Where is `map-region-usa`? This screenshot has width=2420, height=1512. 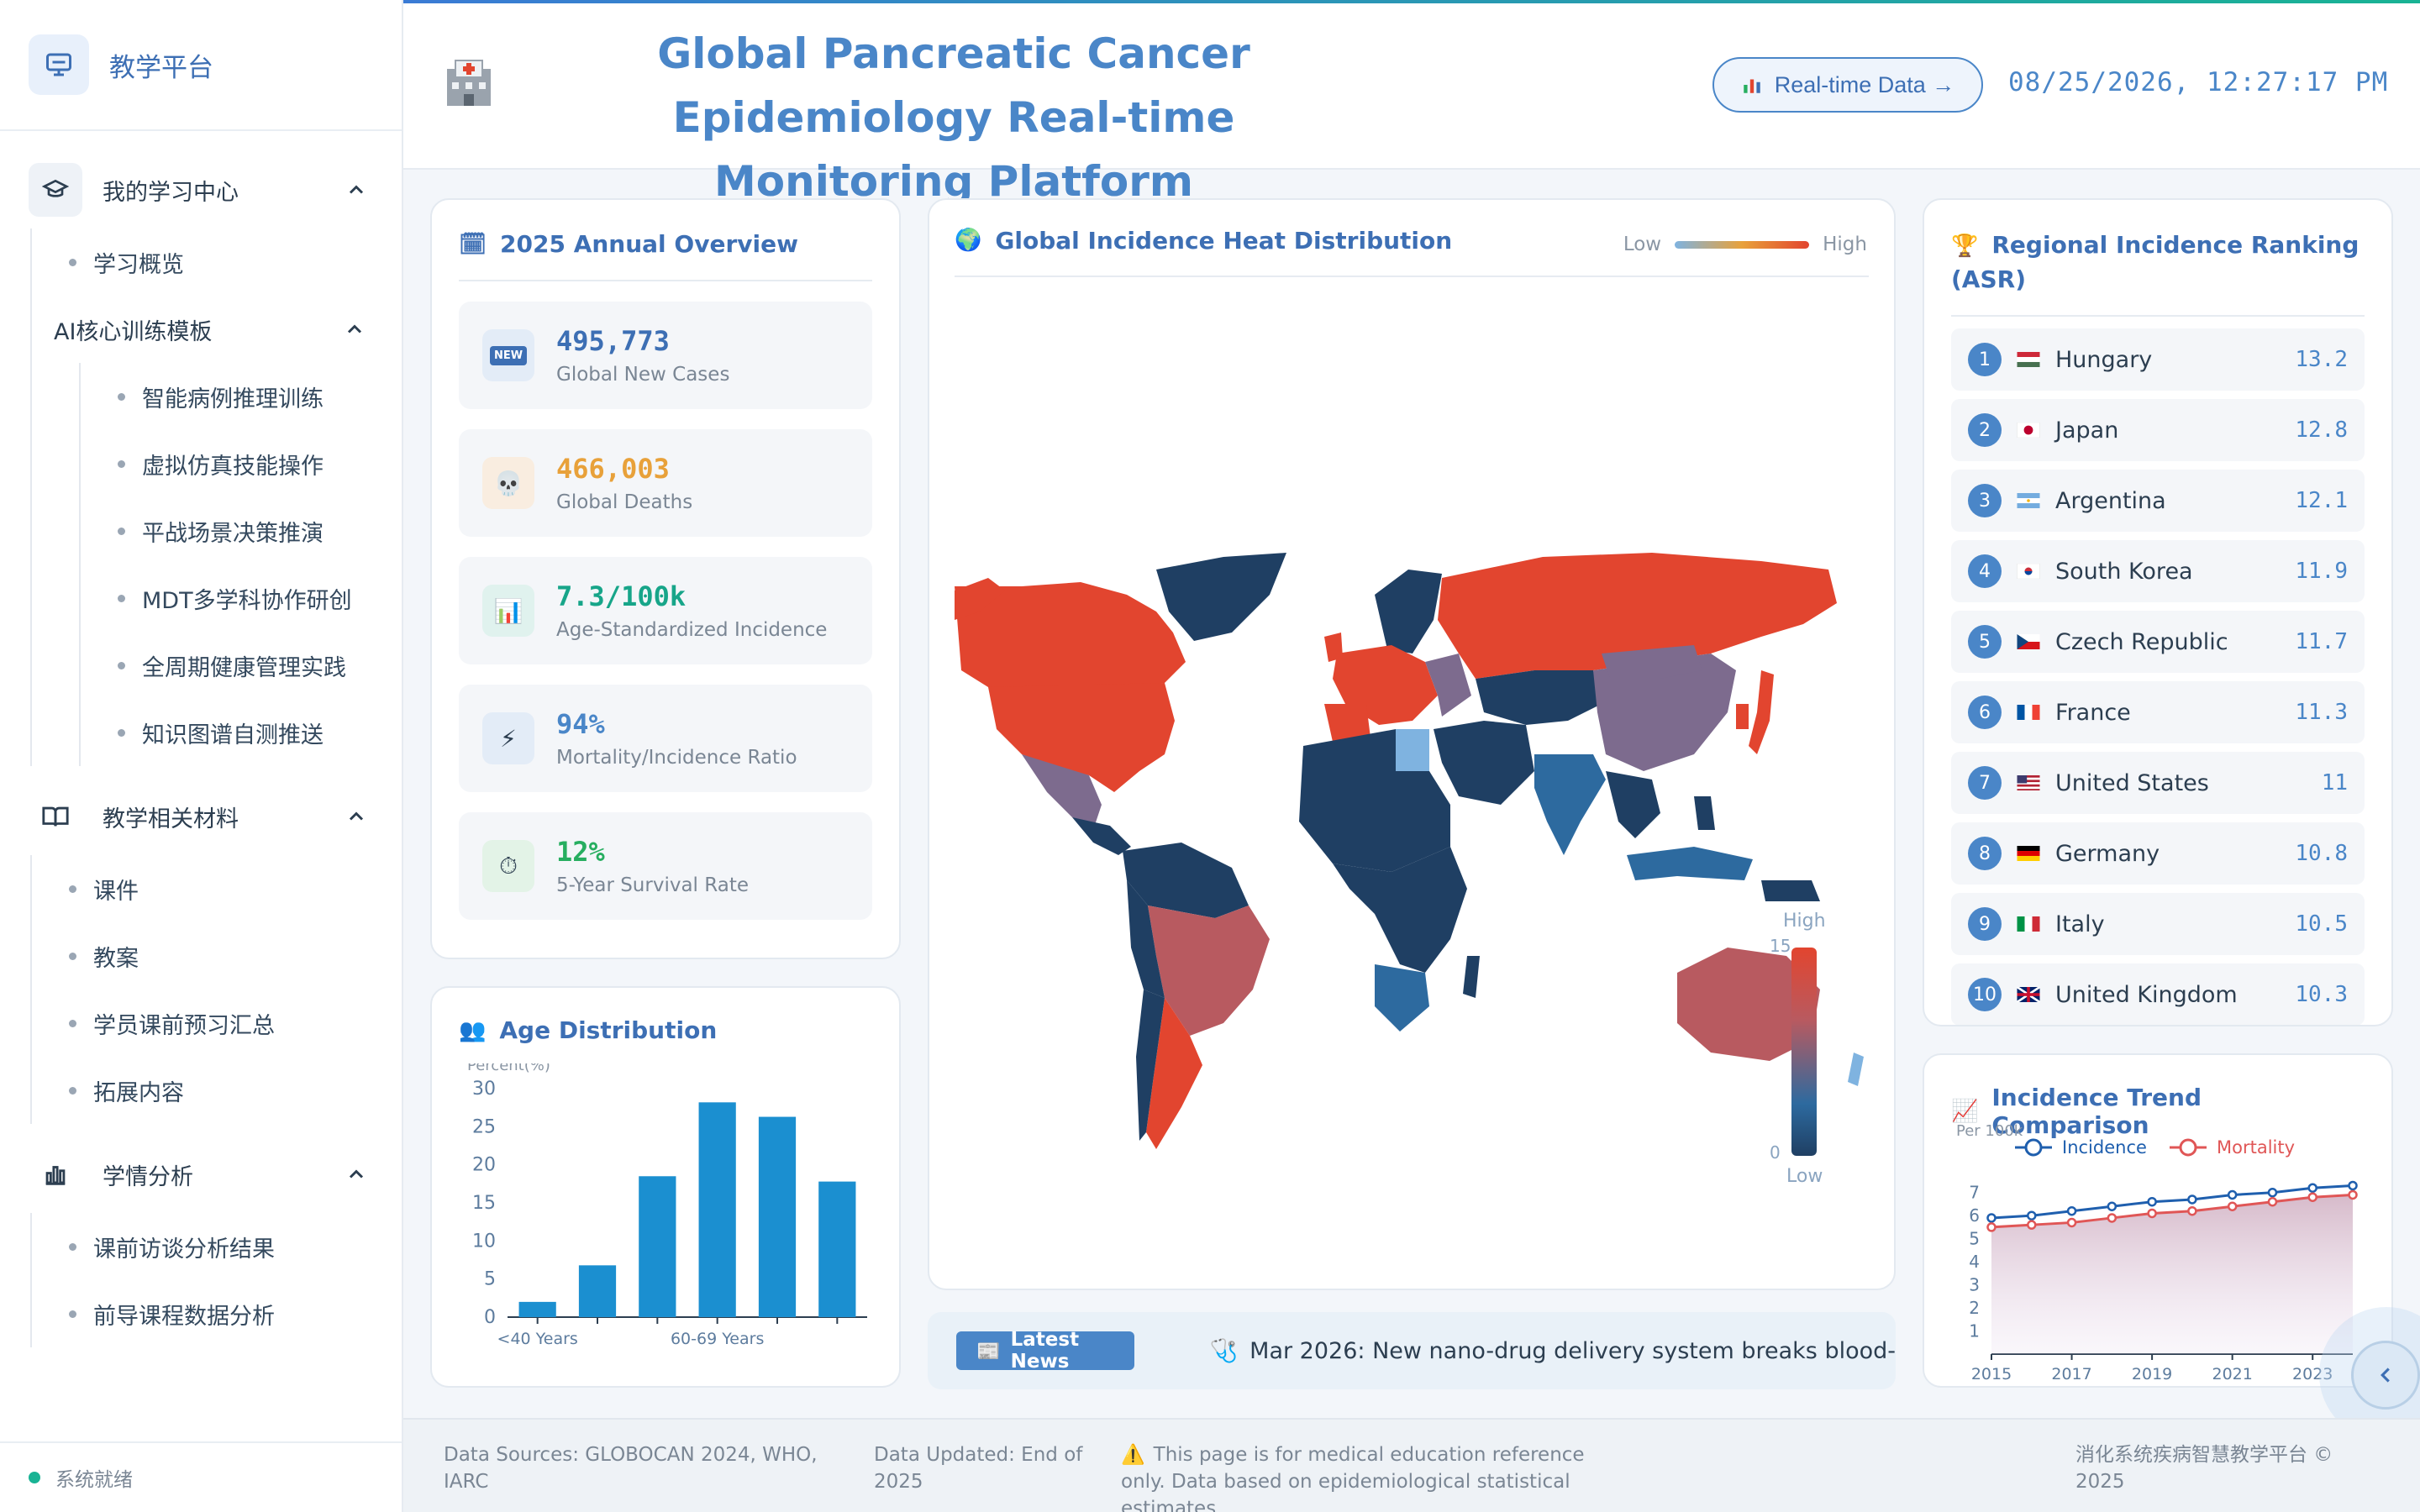
map-region-usa is located at coordinates (1081, 737).